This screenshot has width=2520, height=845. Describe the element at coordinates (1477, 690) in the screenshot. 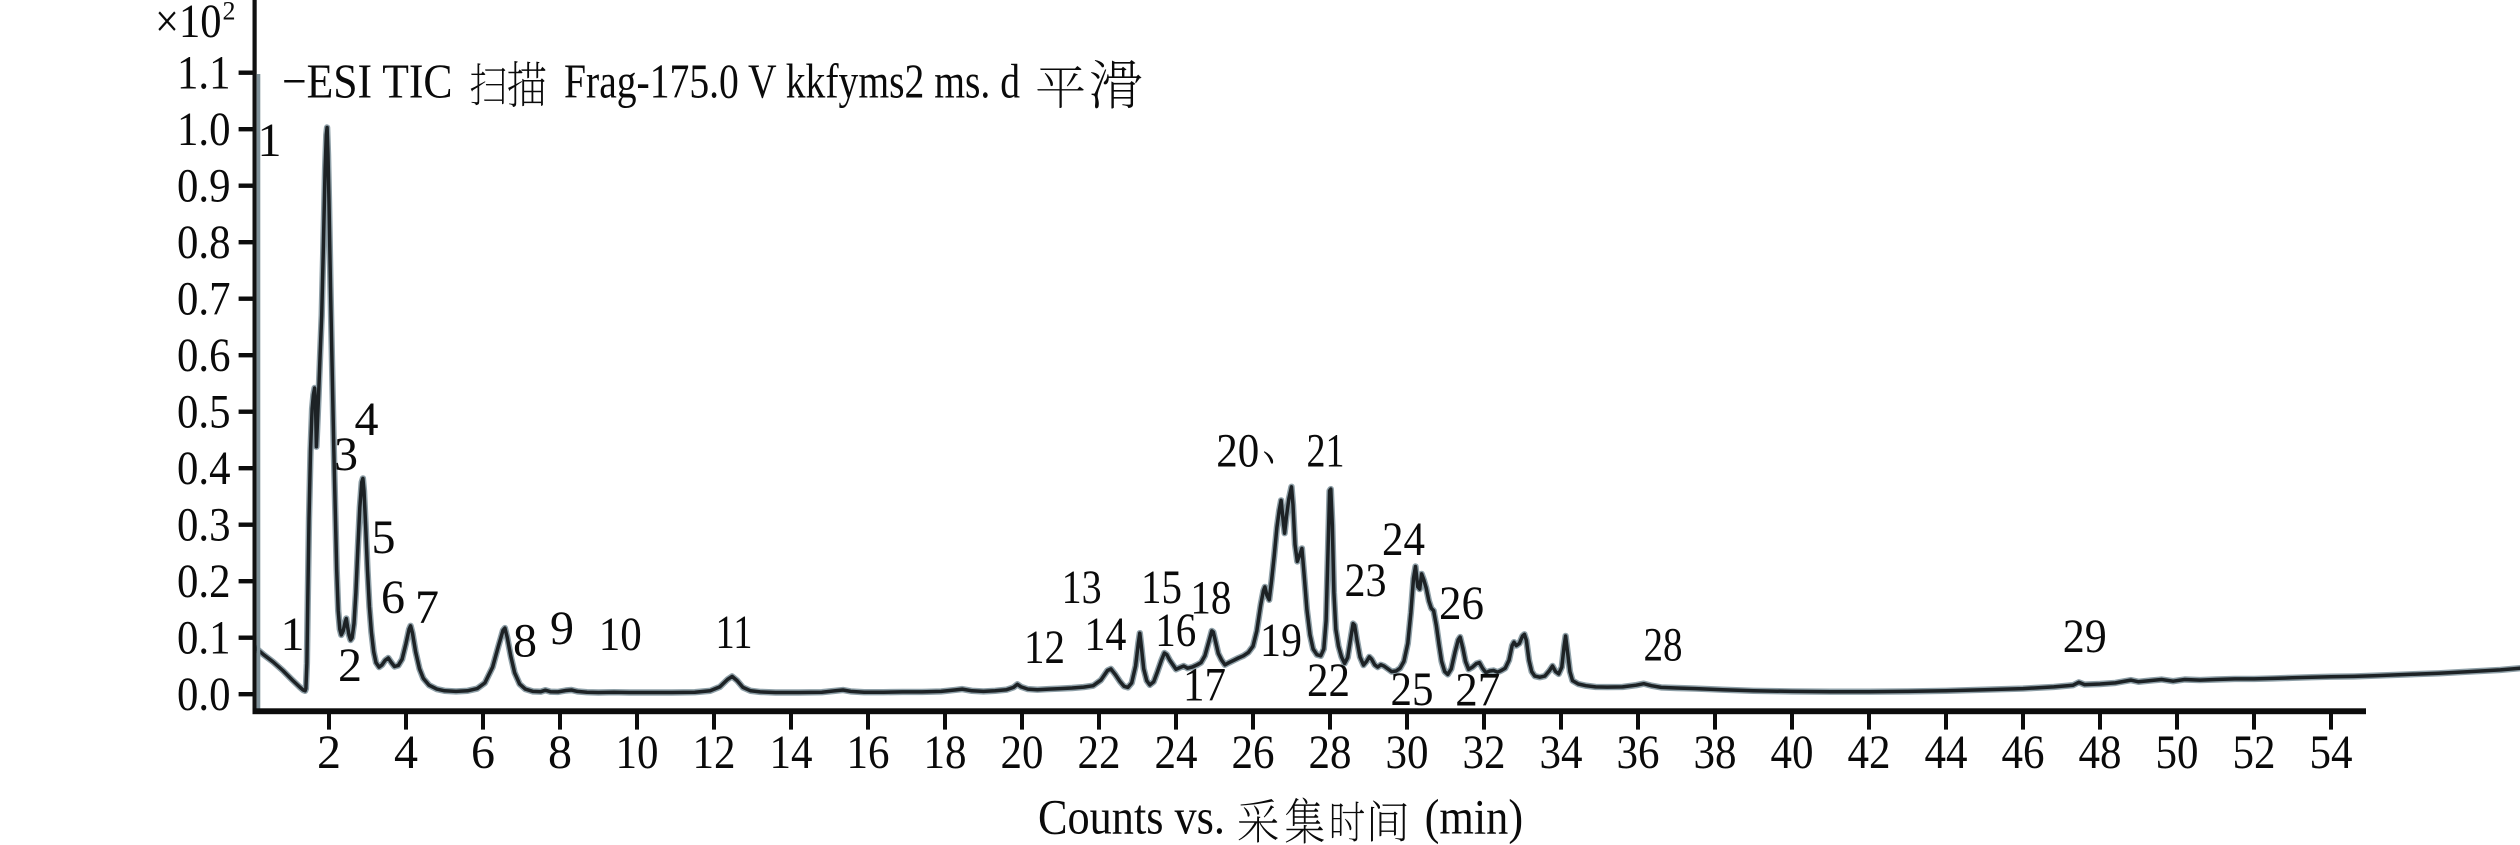

I see `svg-text: 27` at that location.